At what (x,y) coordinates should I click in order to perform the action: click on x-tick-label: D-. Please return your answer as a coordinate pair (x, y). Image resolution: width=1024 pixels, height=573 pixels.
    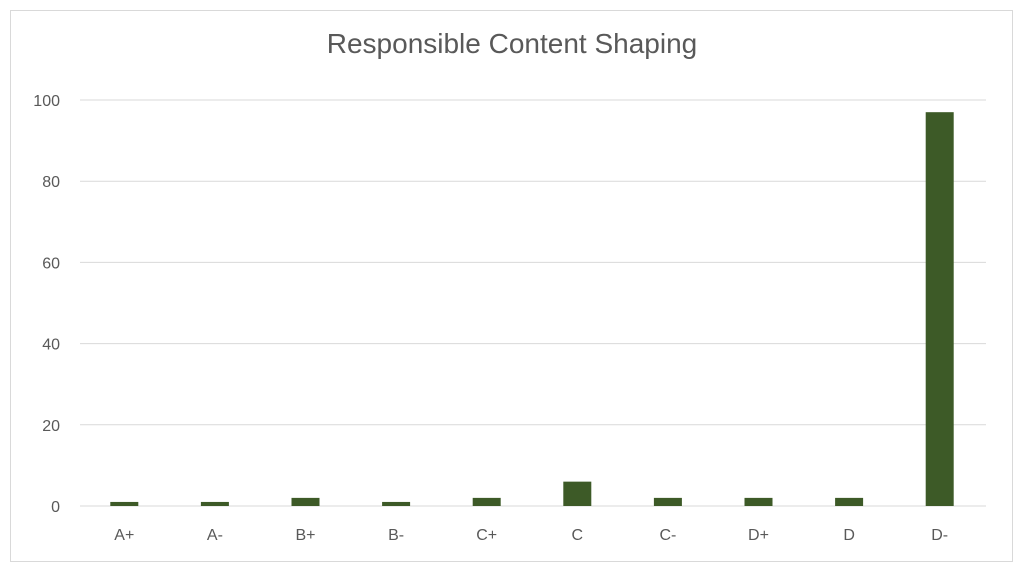
    Looking at the image, I should click on (939, 535).